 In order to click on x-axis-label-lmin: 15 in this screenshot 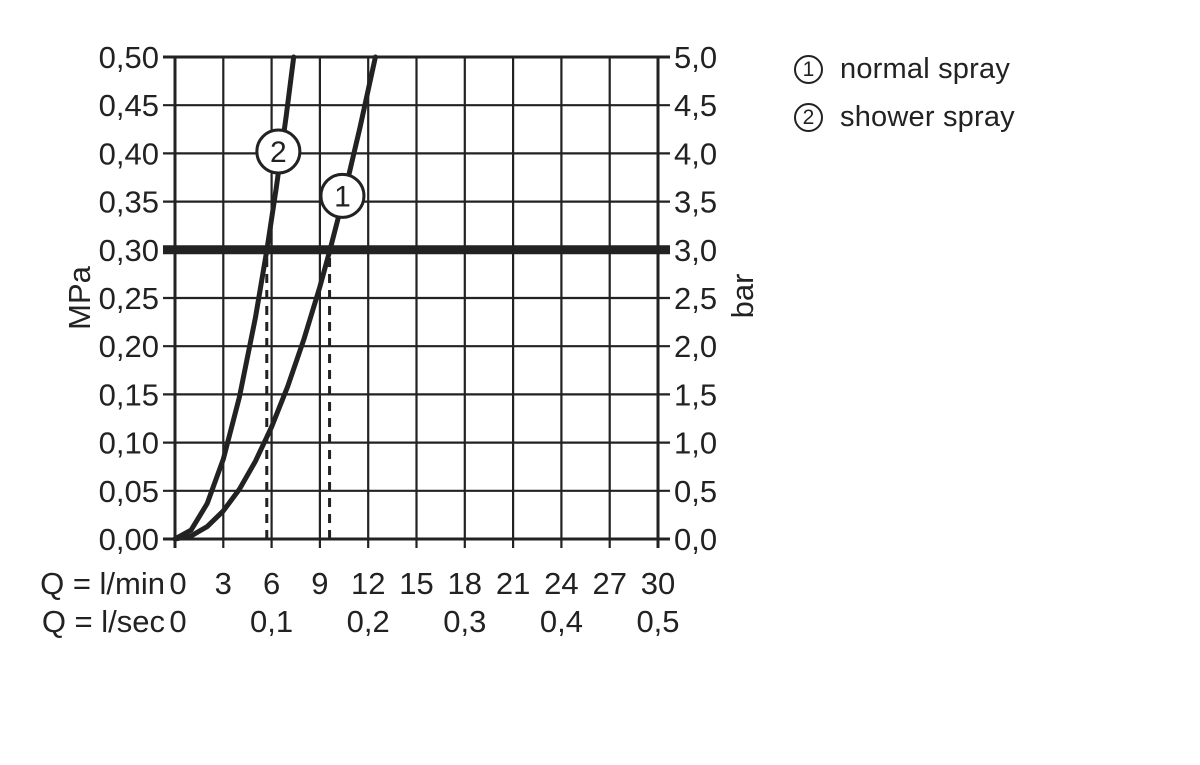, I will do `click(416, 583)`.